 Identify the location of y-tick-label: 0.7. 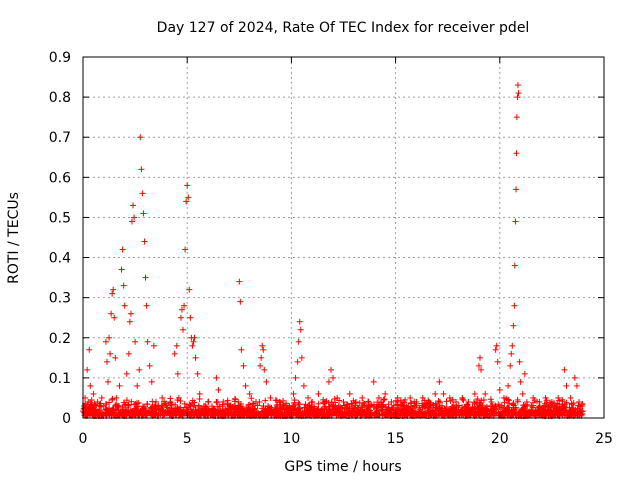
(60, 138).